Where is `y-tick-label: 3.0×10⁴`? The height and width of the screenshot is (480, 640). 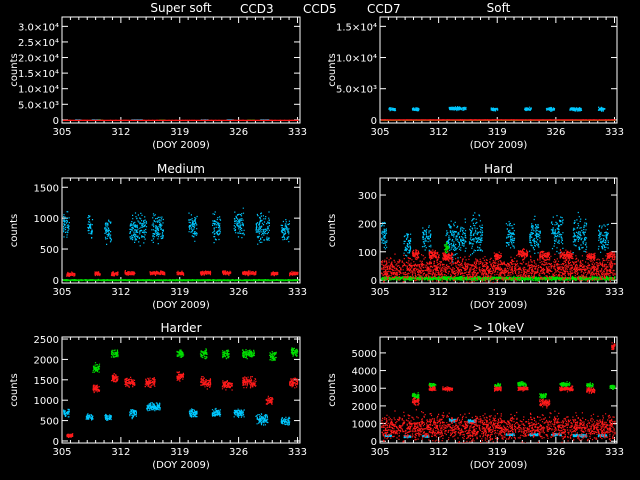
y-tick-label: 3.0×10⁴ is located at coordinates (38, 27).